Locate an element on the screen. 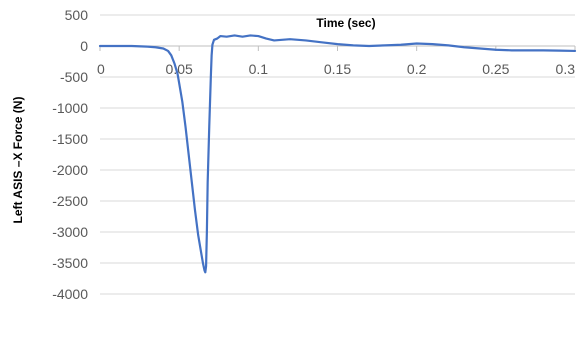 The image size is (585, 338). x-tick-label: 0 is located at coordinates (101, 69).